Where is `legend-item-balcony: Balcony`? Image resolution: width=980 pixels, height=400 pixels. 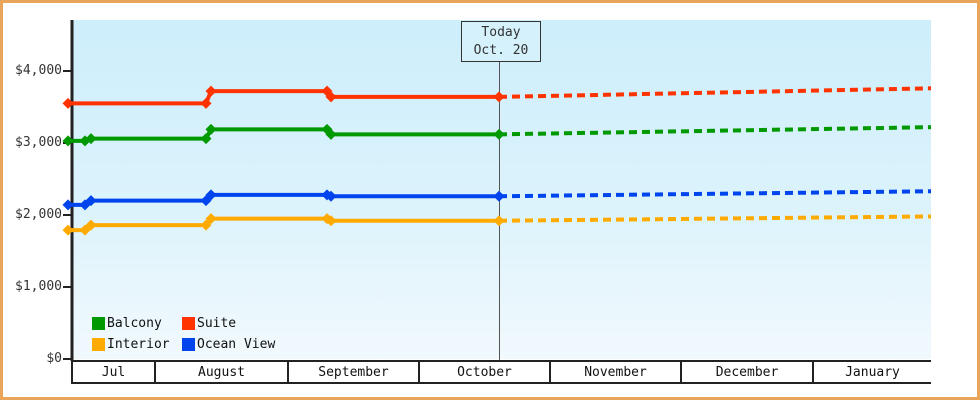
legend-item-balcony: Balcony is located at coordinates (137, 323).